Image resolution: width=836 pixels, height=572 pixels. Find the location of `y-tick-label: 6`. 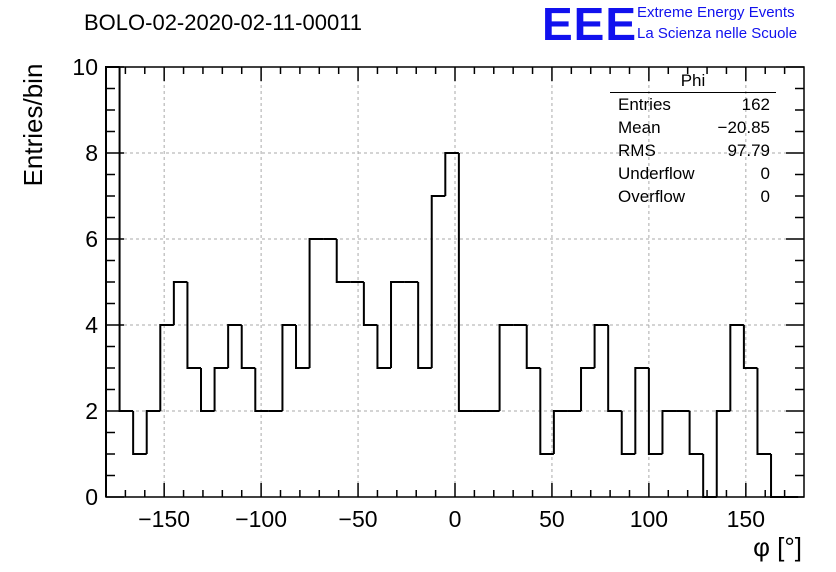

y-tick-label: 6 is located at coordinates (91, 239).